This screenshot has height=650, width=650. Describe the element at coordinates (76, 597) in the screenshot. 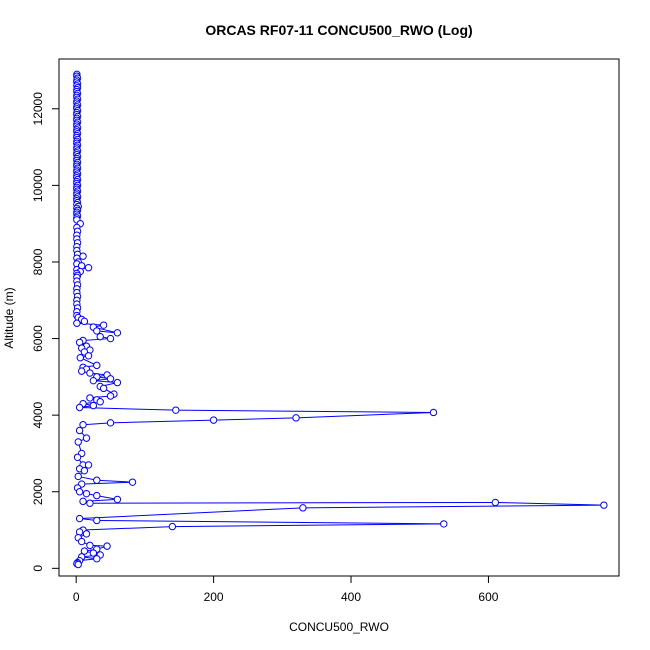

I see `x-tick-label: 0` at that location.